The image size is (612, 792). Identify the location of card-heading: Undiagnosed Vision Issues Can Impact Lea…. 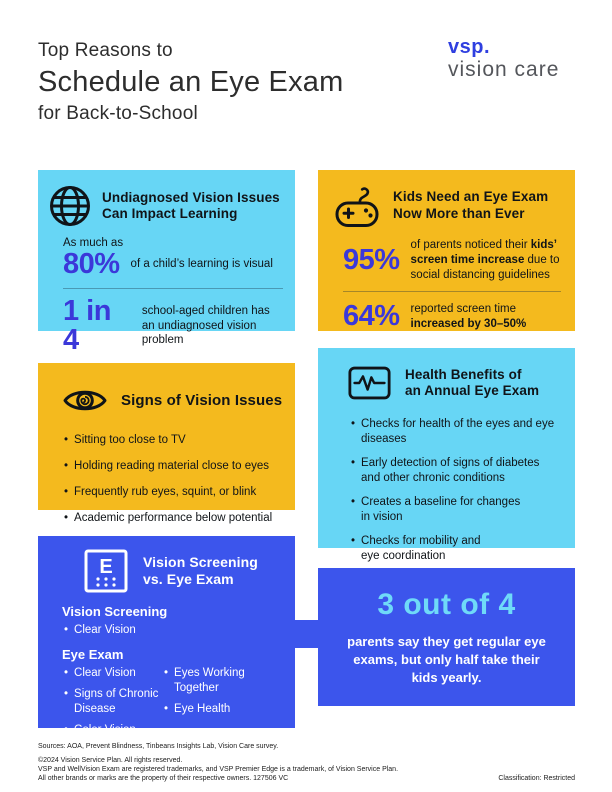
(191, 205).